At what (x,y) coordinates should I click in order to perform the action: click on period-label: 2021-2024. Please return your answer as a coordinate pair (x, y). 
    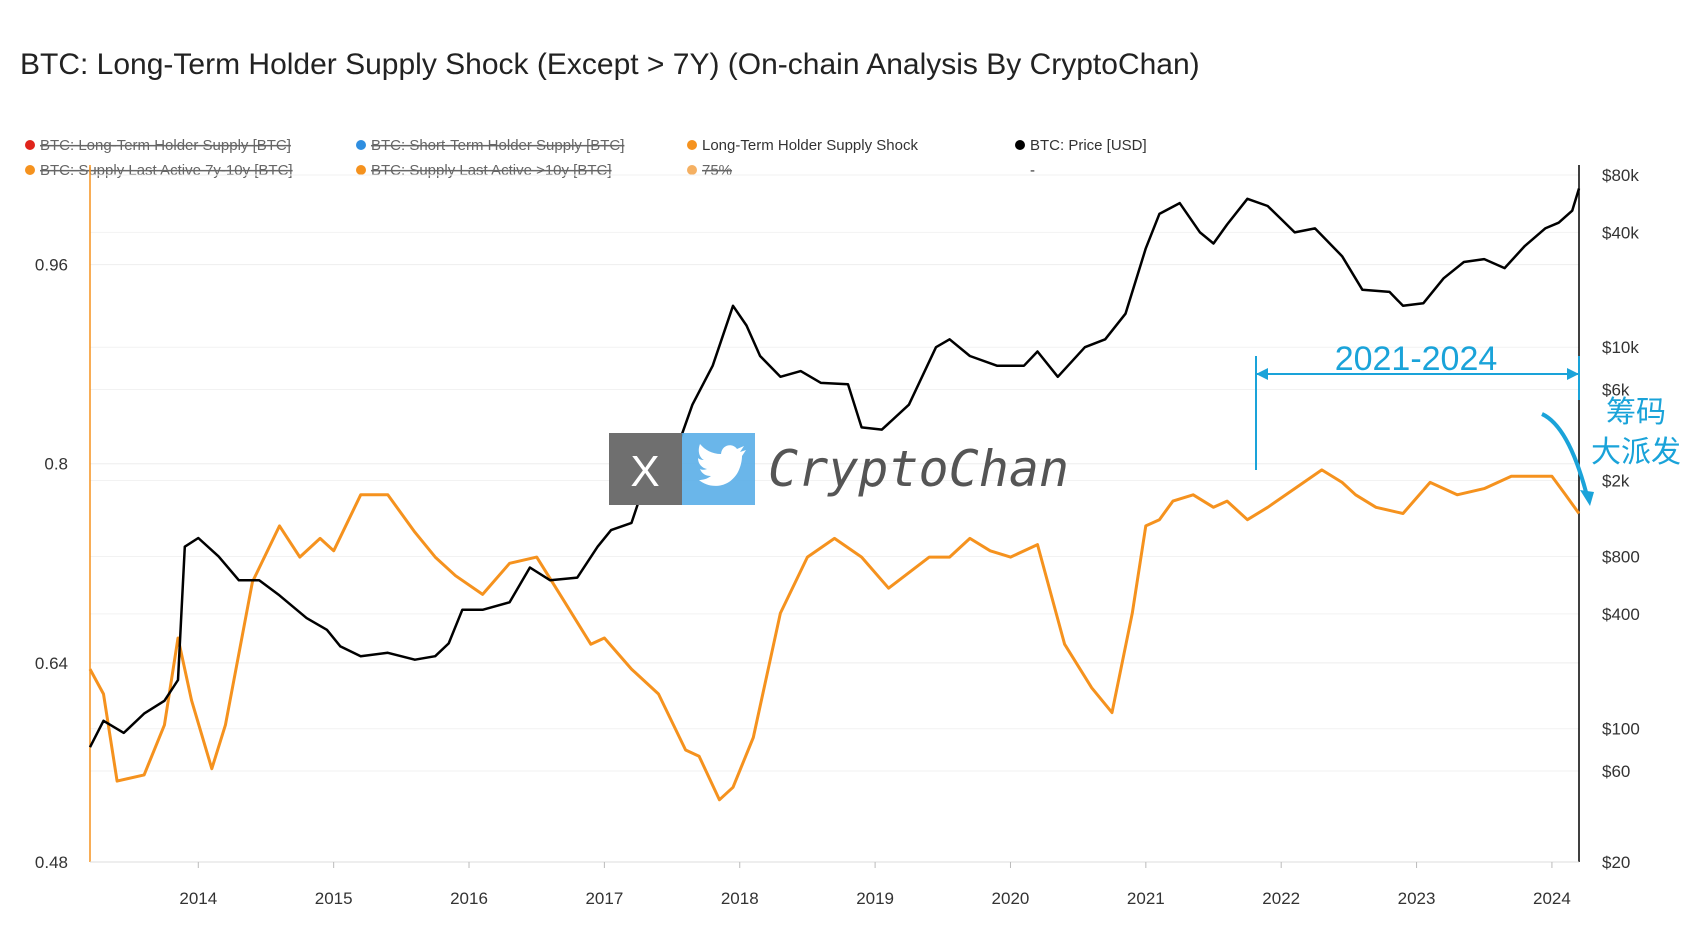
    Looking at the image, I should click on (1416, 359).